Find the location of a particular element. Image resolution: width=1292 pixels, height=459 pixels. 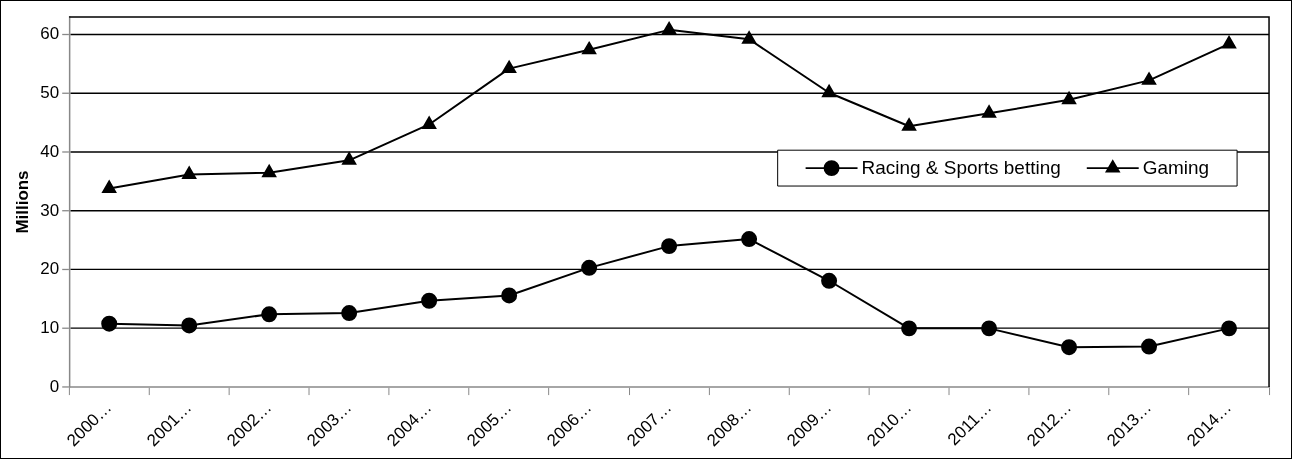

legend-label: Gaming is located at coordinates (1176, 168).